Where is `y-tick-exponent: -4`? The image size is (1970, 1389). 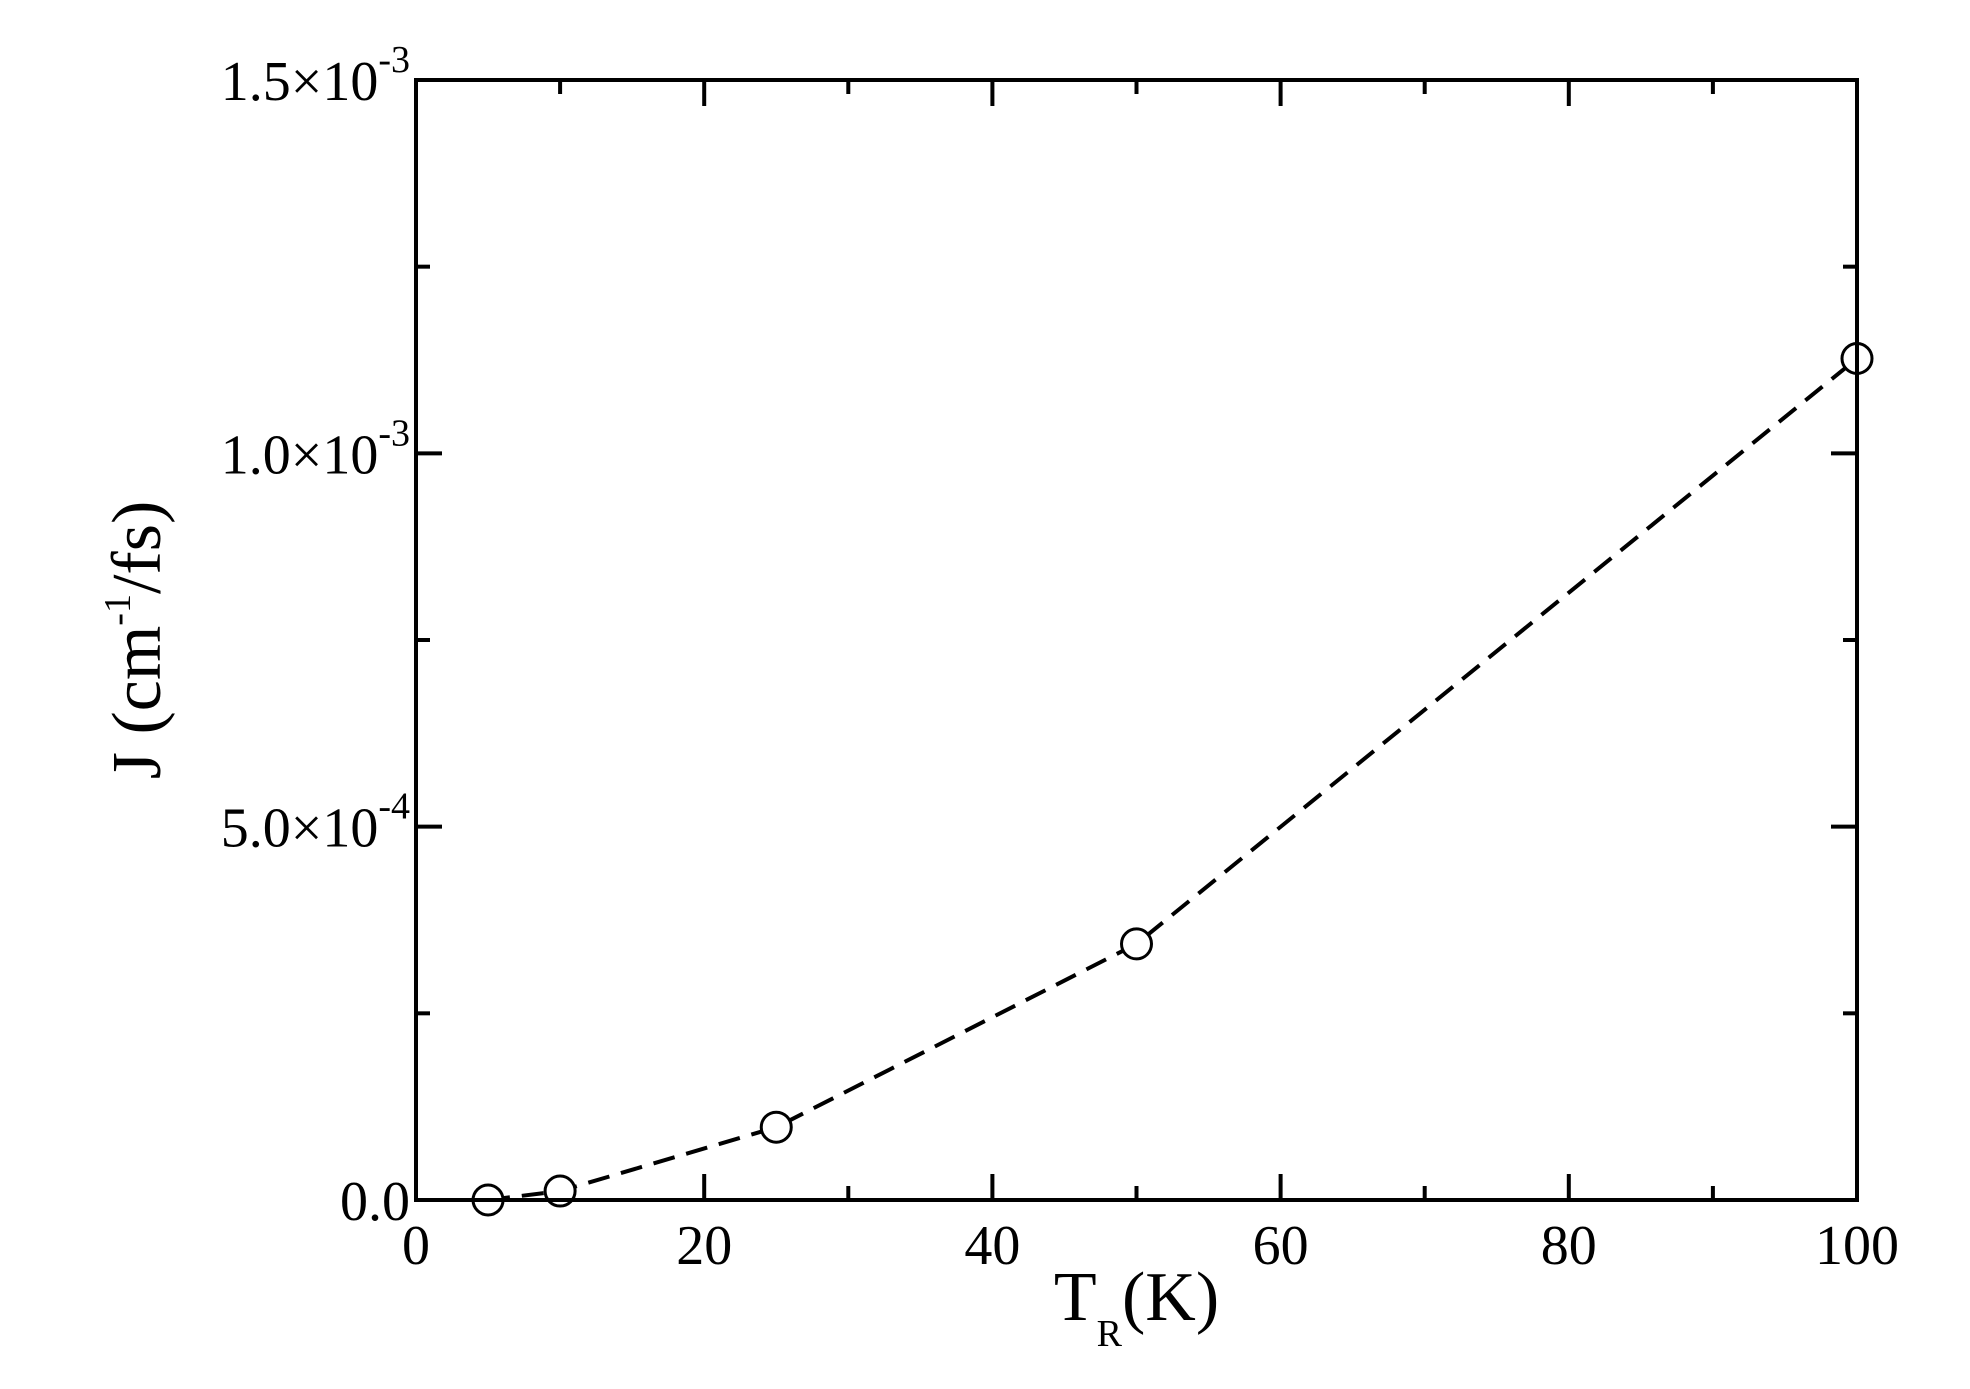 y-tick-exponent: -4 is located at coordinates (394, 807).